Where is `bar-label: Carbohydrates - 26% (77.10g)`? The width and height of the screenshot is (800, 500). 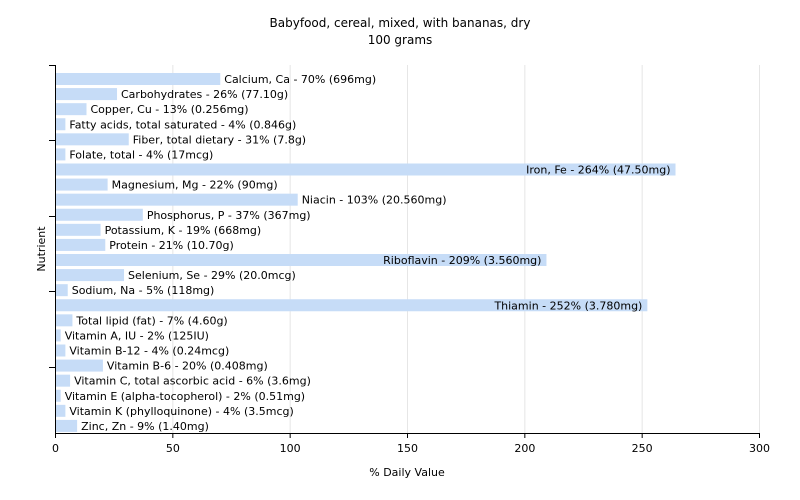
bar-label: Carbohydrates - 26% (77.10g) is located at coordinates (204, 94).